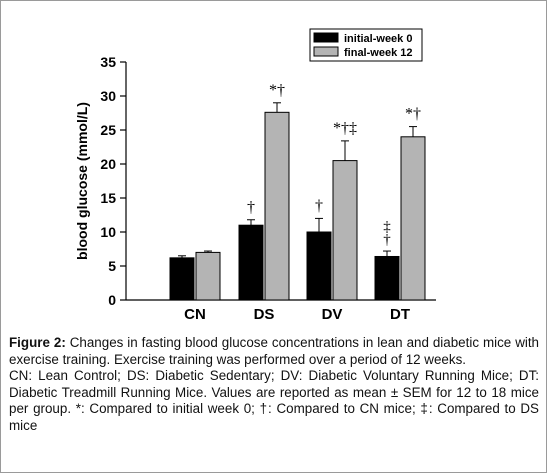 This screenshot has width=549, height=475. I want to click on legend-label: final-week 12, so click(378, 53).